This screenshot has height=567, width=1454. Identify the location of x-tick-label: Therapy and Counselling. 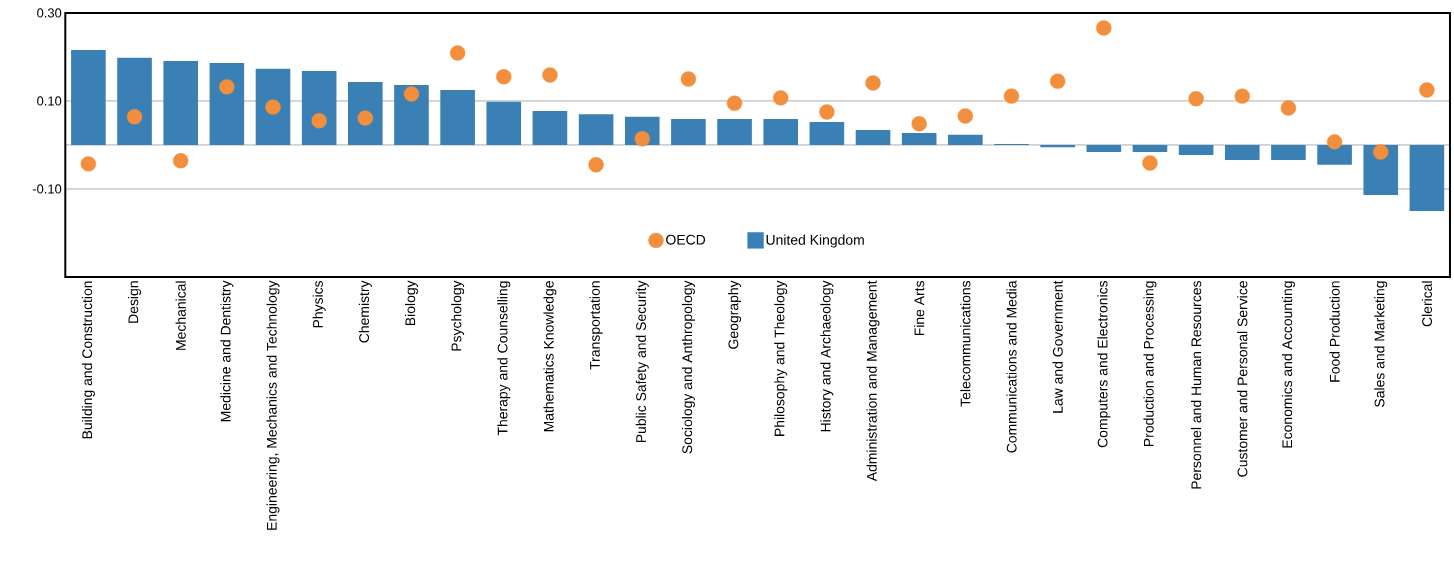
(504, 358).